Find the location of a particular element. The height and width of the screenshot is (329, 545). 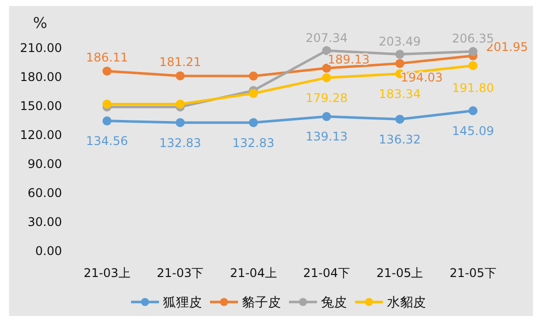

data-label: 189.13 is located at coordinates (349, 59).